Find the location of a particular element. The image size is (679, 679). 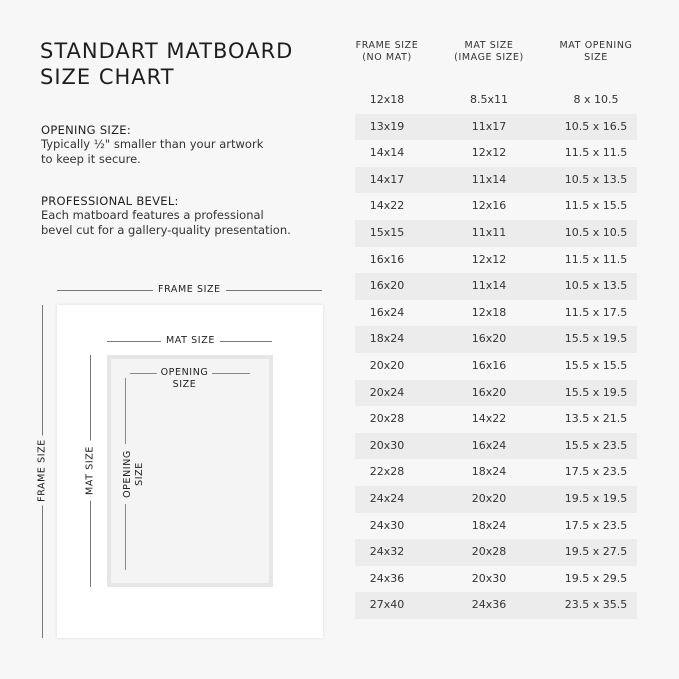

opening-size-cell: 10.5 x 16.5 is located at coordinates (596, 126).